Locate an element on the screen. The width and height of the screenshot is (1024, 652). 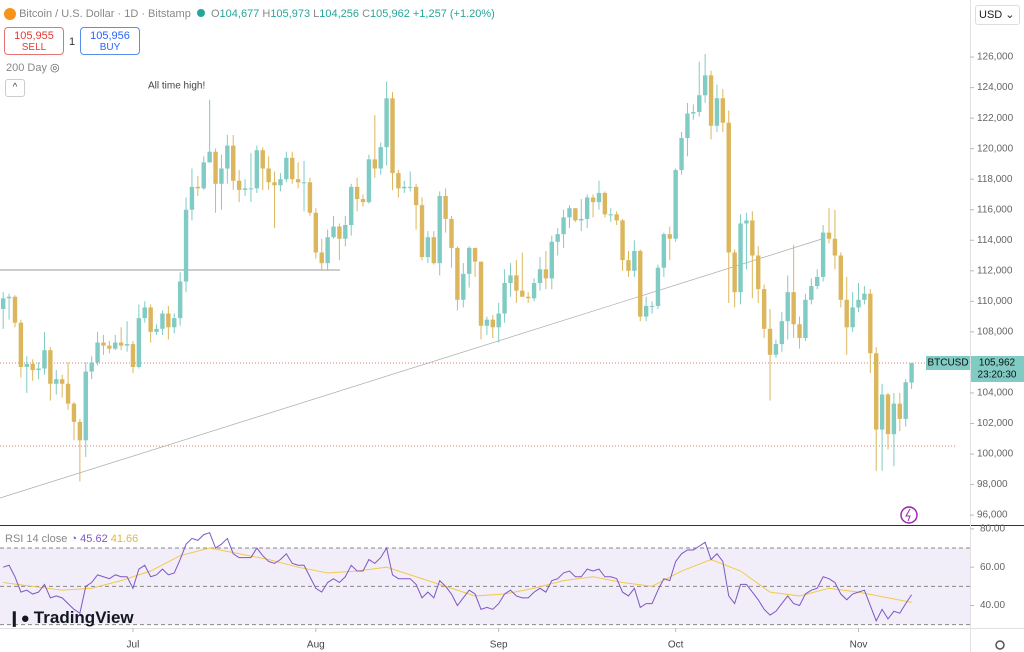
sell-price: 105,955 is located at coordinates (34, 36).